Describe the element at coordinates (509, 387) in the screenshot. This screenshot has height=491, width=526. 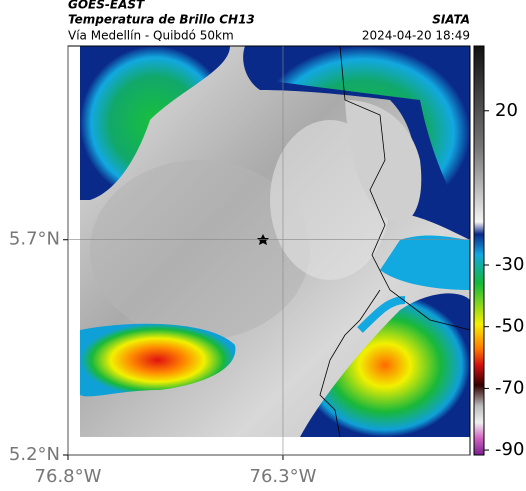
I see `colorbar-tick-label: -70` at that location.